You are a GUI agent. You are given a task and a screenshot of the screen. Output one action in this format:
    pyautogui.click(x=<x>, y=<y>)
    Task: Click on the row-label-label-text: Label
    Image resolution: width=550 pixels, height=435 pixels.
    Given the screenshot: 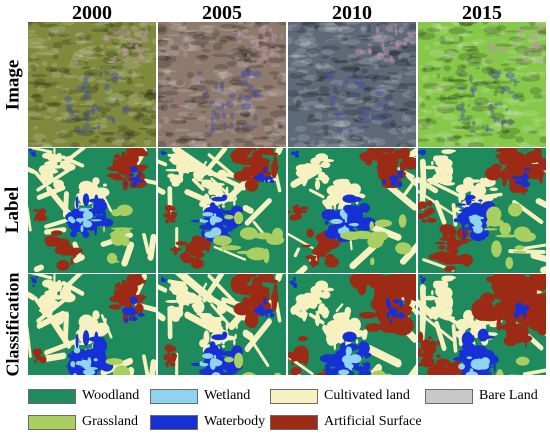 What is the action you would take?
    pyautogui.click(x=13, y=210)
    